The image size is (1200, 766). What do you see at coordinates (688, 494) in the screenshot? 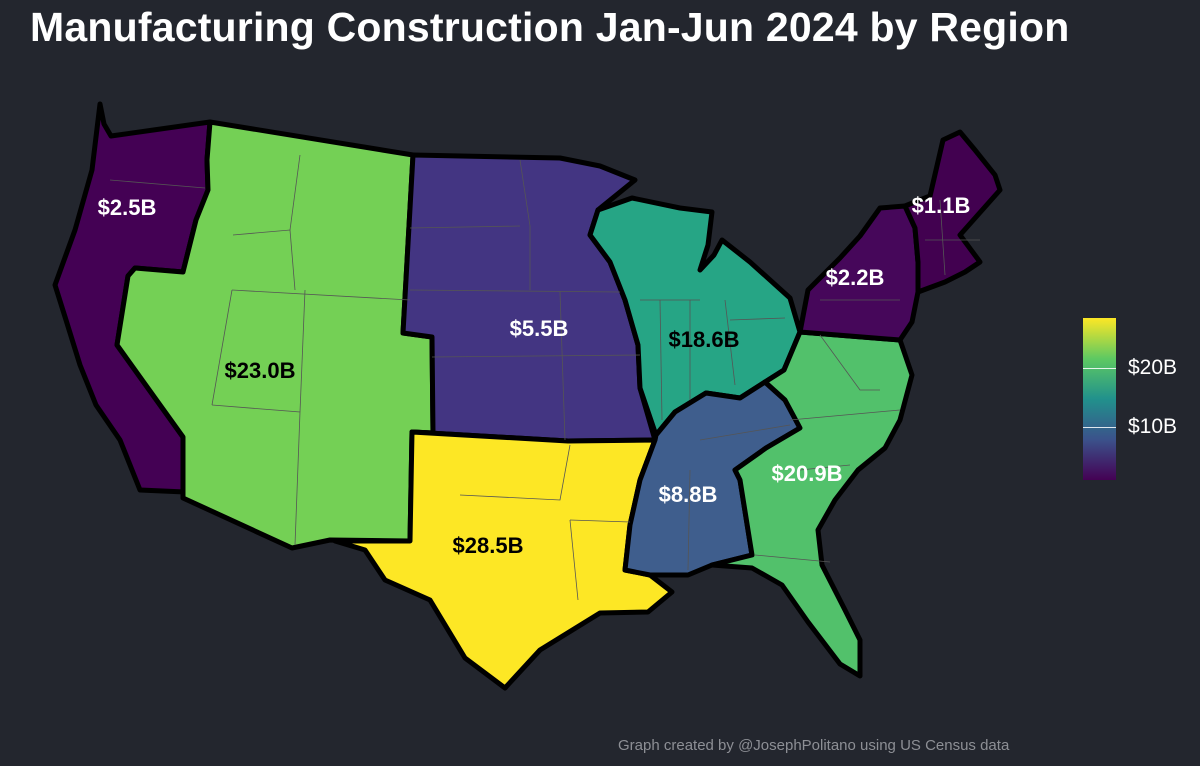
I see `label-east-south-central: $8.8B` at bounding box center [688, 494].